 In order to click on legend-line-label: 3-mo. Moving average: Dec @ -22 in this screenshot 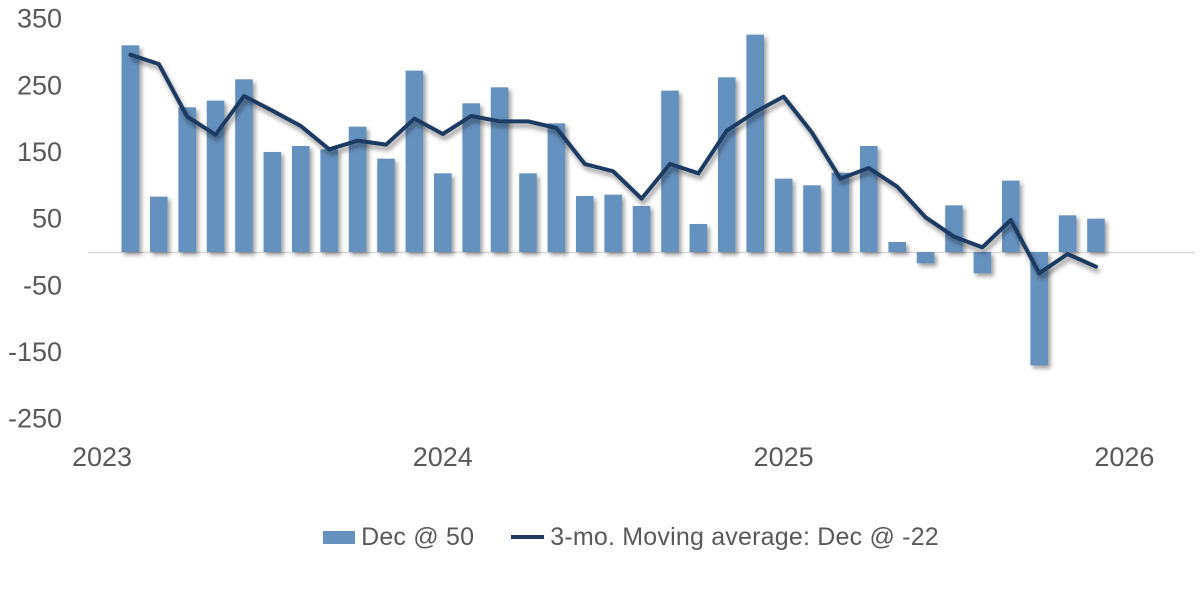, I will do `click(744, 536)`.